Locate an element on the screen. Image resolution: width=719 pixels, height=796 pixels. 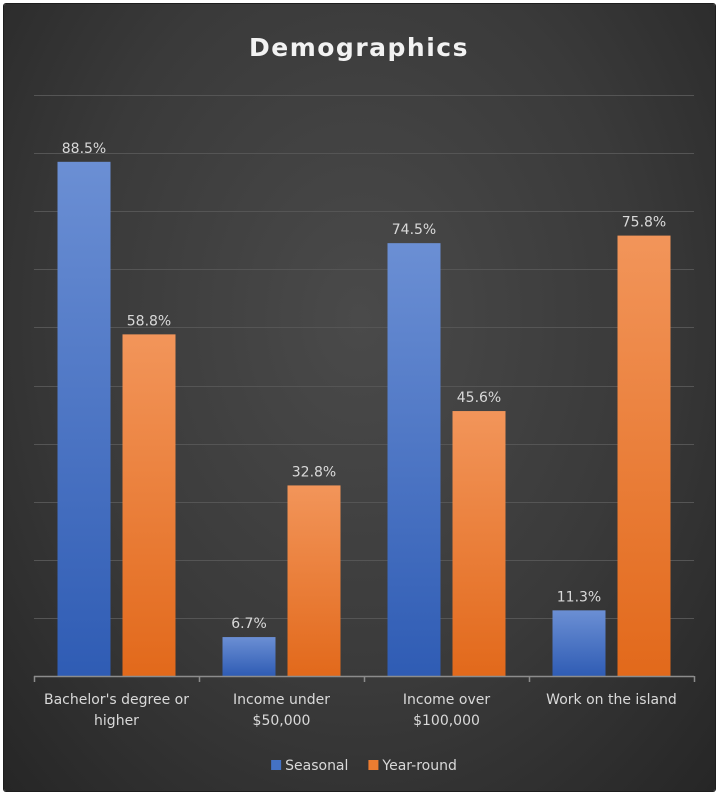
data-label: 11.3% is located at coordinates (579, 597).